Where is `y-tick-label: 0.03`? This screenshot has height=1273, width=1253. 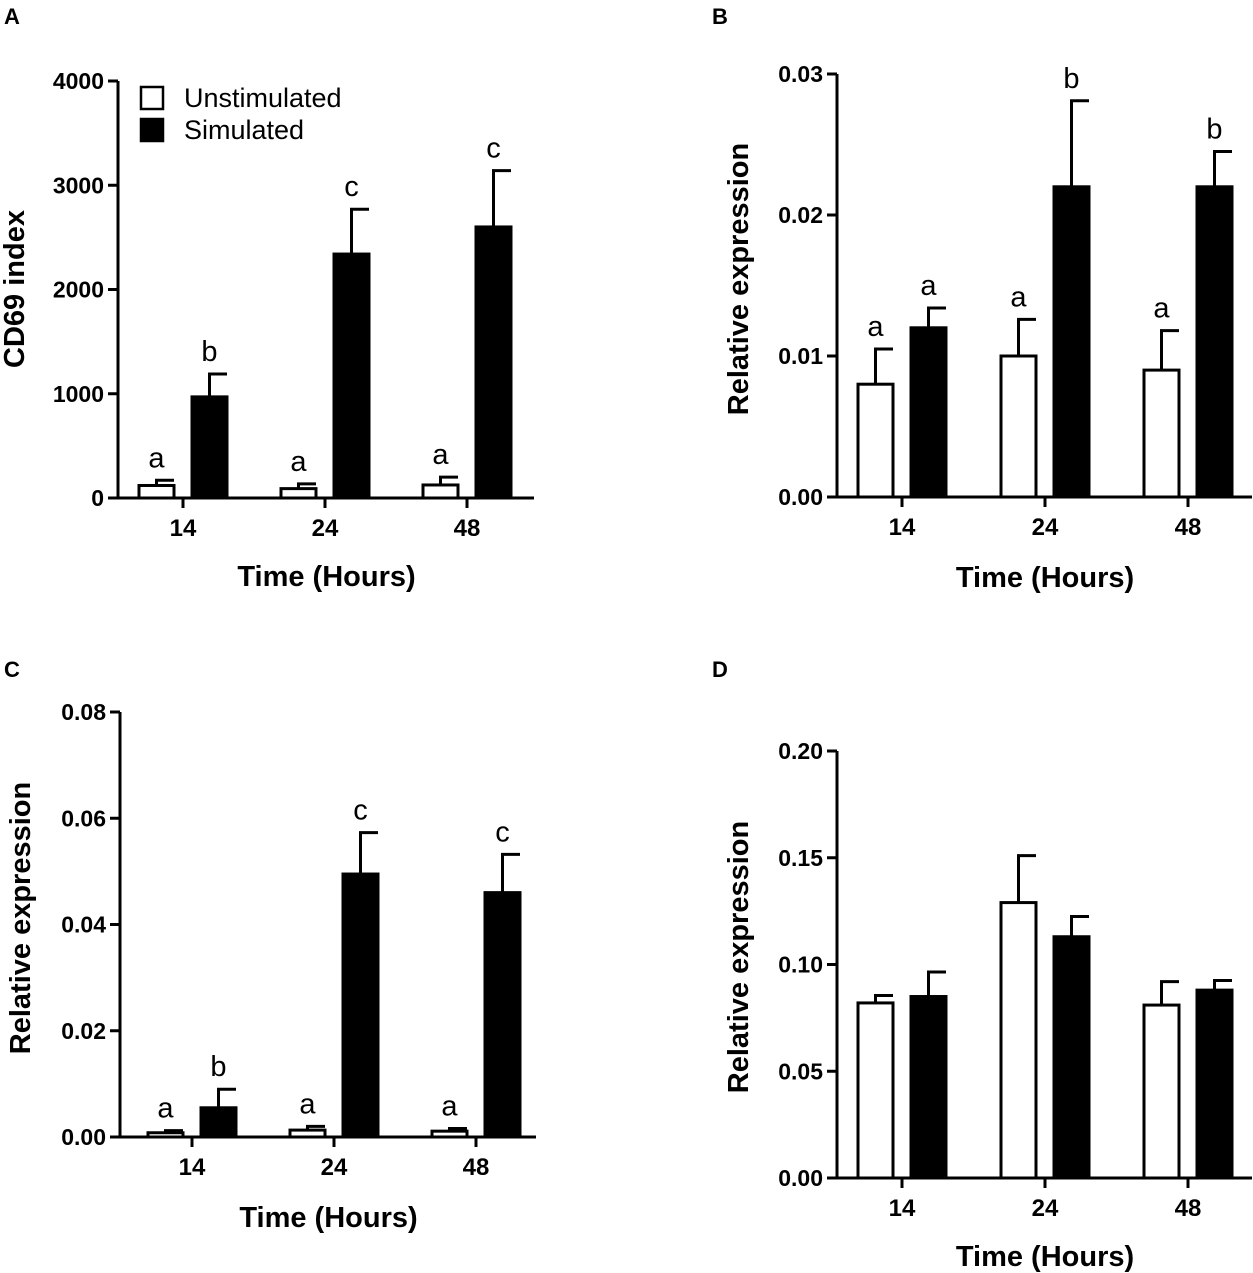 y-tick-label: 0.03 is located at coordinates (800, 74).